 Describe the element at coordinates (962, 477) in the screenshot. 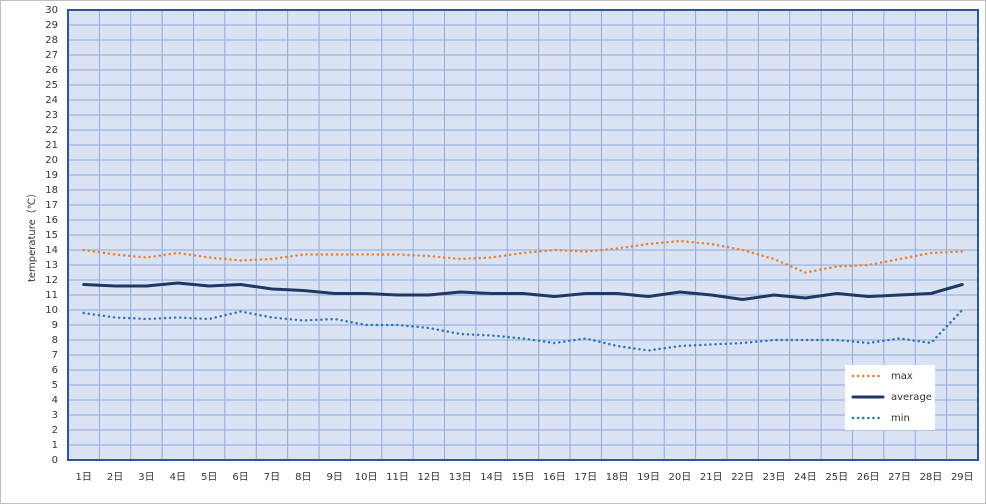

I see `x-tick-label: 29日` at that location.